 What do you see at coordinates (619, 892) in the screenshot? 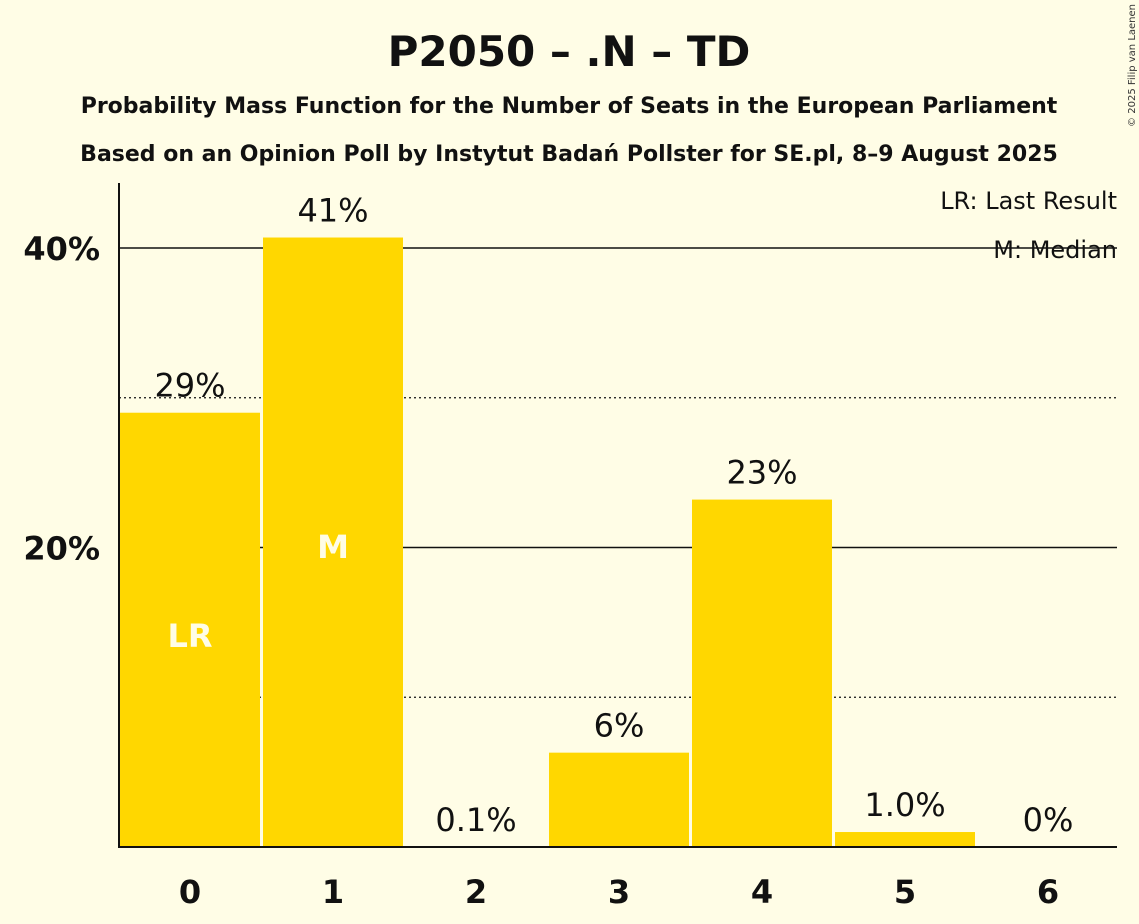
I see `x-tick-label-3: 3` at bounding box center [619, 892].